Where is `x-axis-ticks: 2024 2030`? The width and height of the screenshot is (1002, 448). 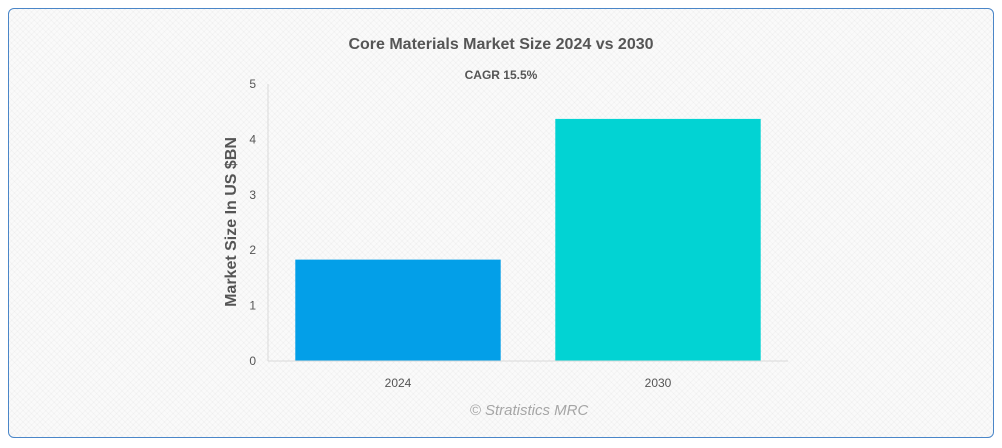 x-axis-ticks: 2024 2030 is located at coordinates (528, 383).